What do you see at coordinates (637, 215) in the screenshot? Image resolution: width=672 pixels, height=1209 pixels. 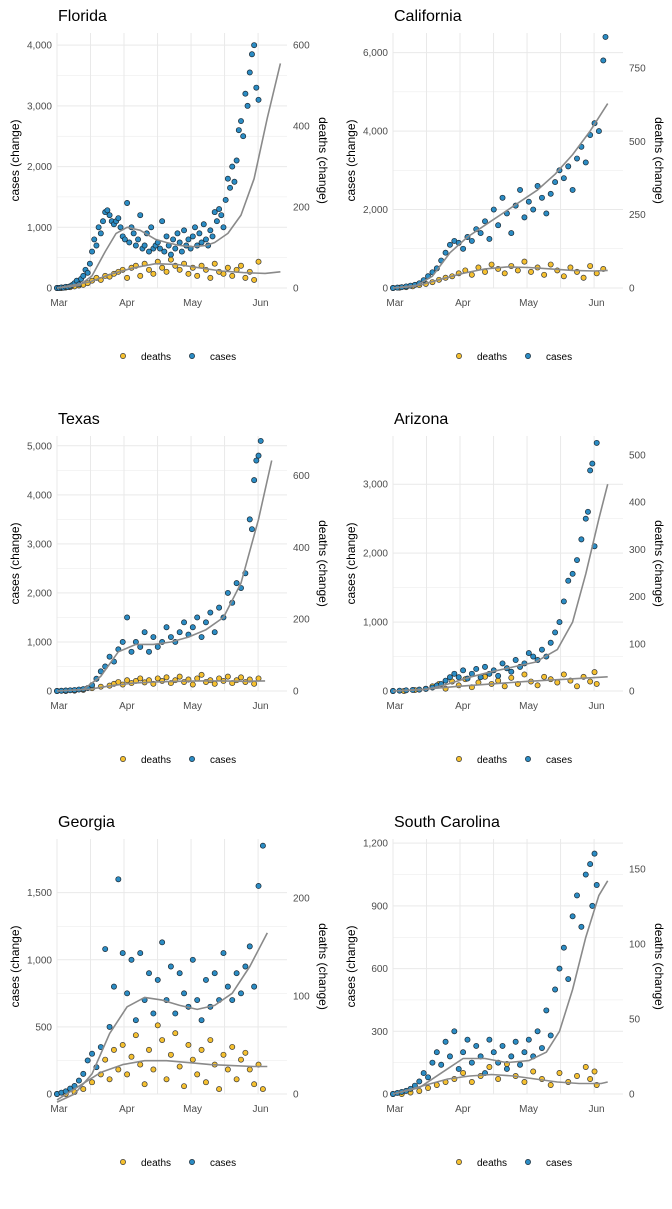 I see `y2-tick-label: 250` at bounding box center [637, 215].